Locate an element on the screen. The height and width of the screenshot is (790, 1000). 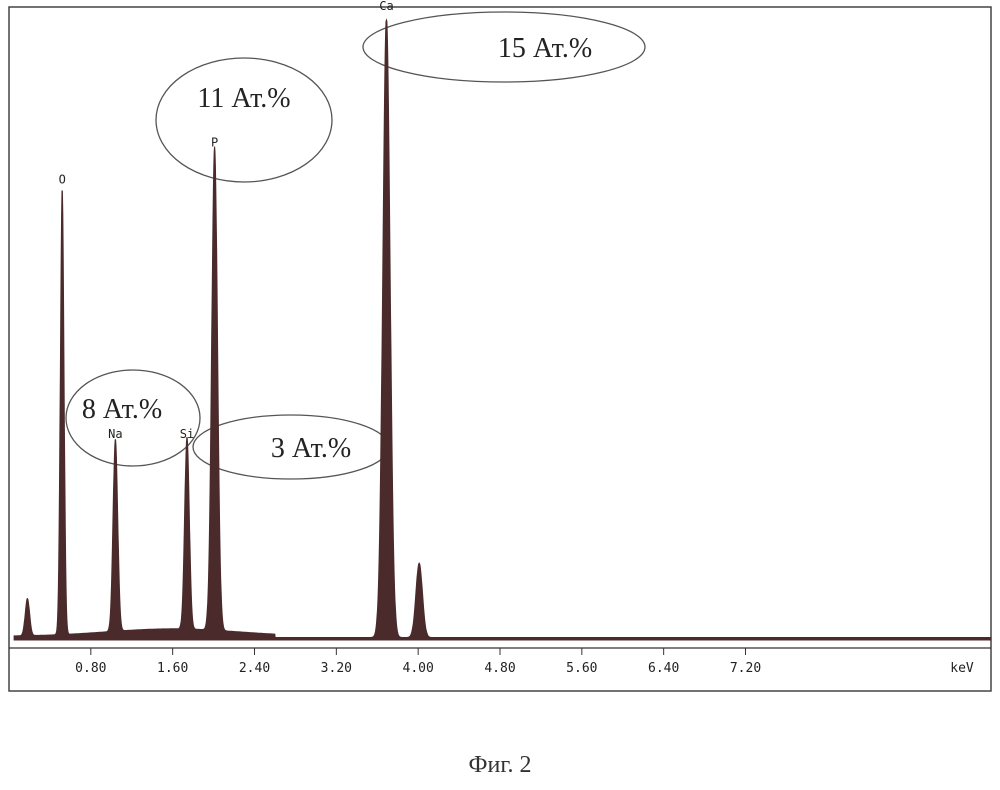
peak-label-si: Si is located at coordinates (187, 434).